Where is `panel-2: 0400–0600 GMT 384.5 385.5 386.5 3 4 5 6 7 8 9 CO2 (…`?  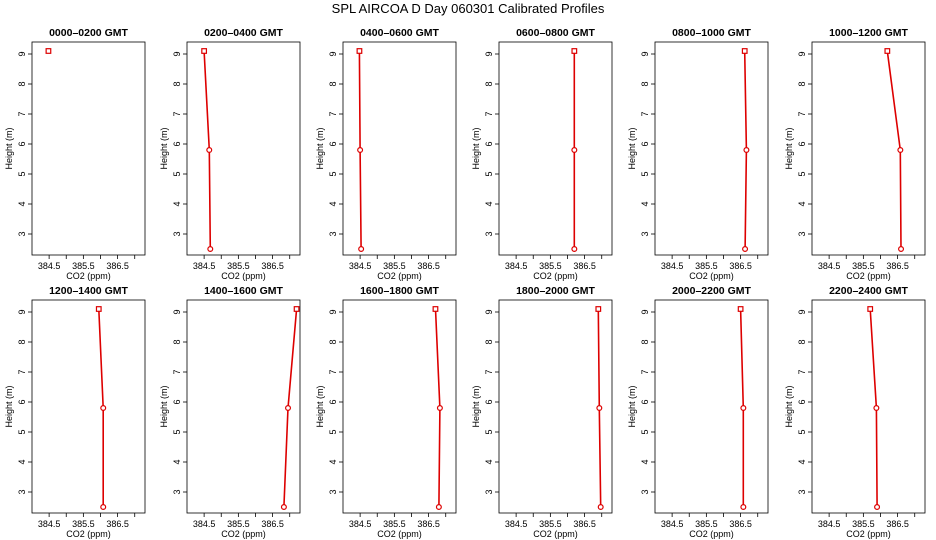 panel-2: 0400–0600 GMT 384.5 385.5 386.5 3 4 5 6 7 8 9 CO2 (… is located at coordinates (386, 154).